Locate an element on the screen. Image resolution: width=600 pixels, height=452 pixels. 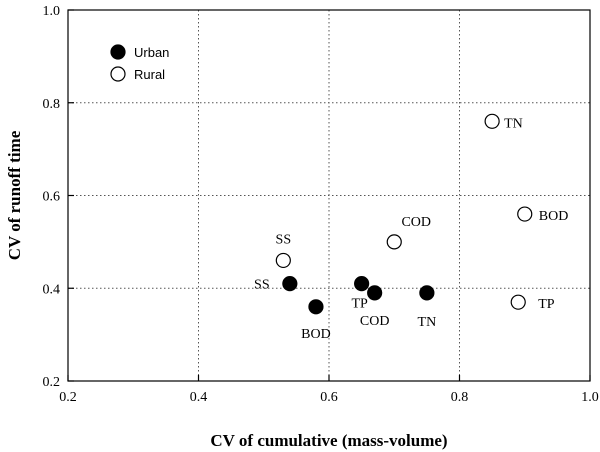
legend-marker-urban is located at coordinates (118, 52).